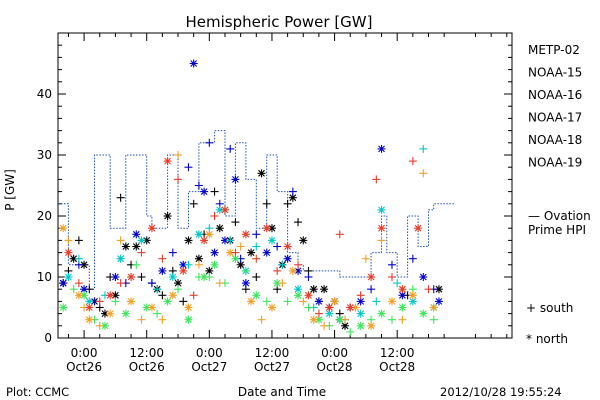 The image size is (600, 400). I want to click on legend-entry-noaa-16: NOAA-16, so click(555, 95).